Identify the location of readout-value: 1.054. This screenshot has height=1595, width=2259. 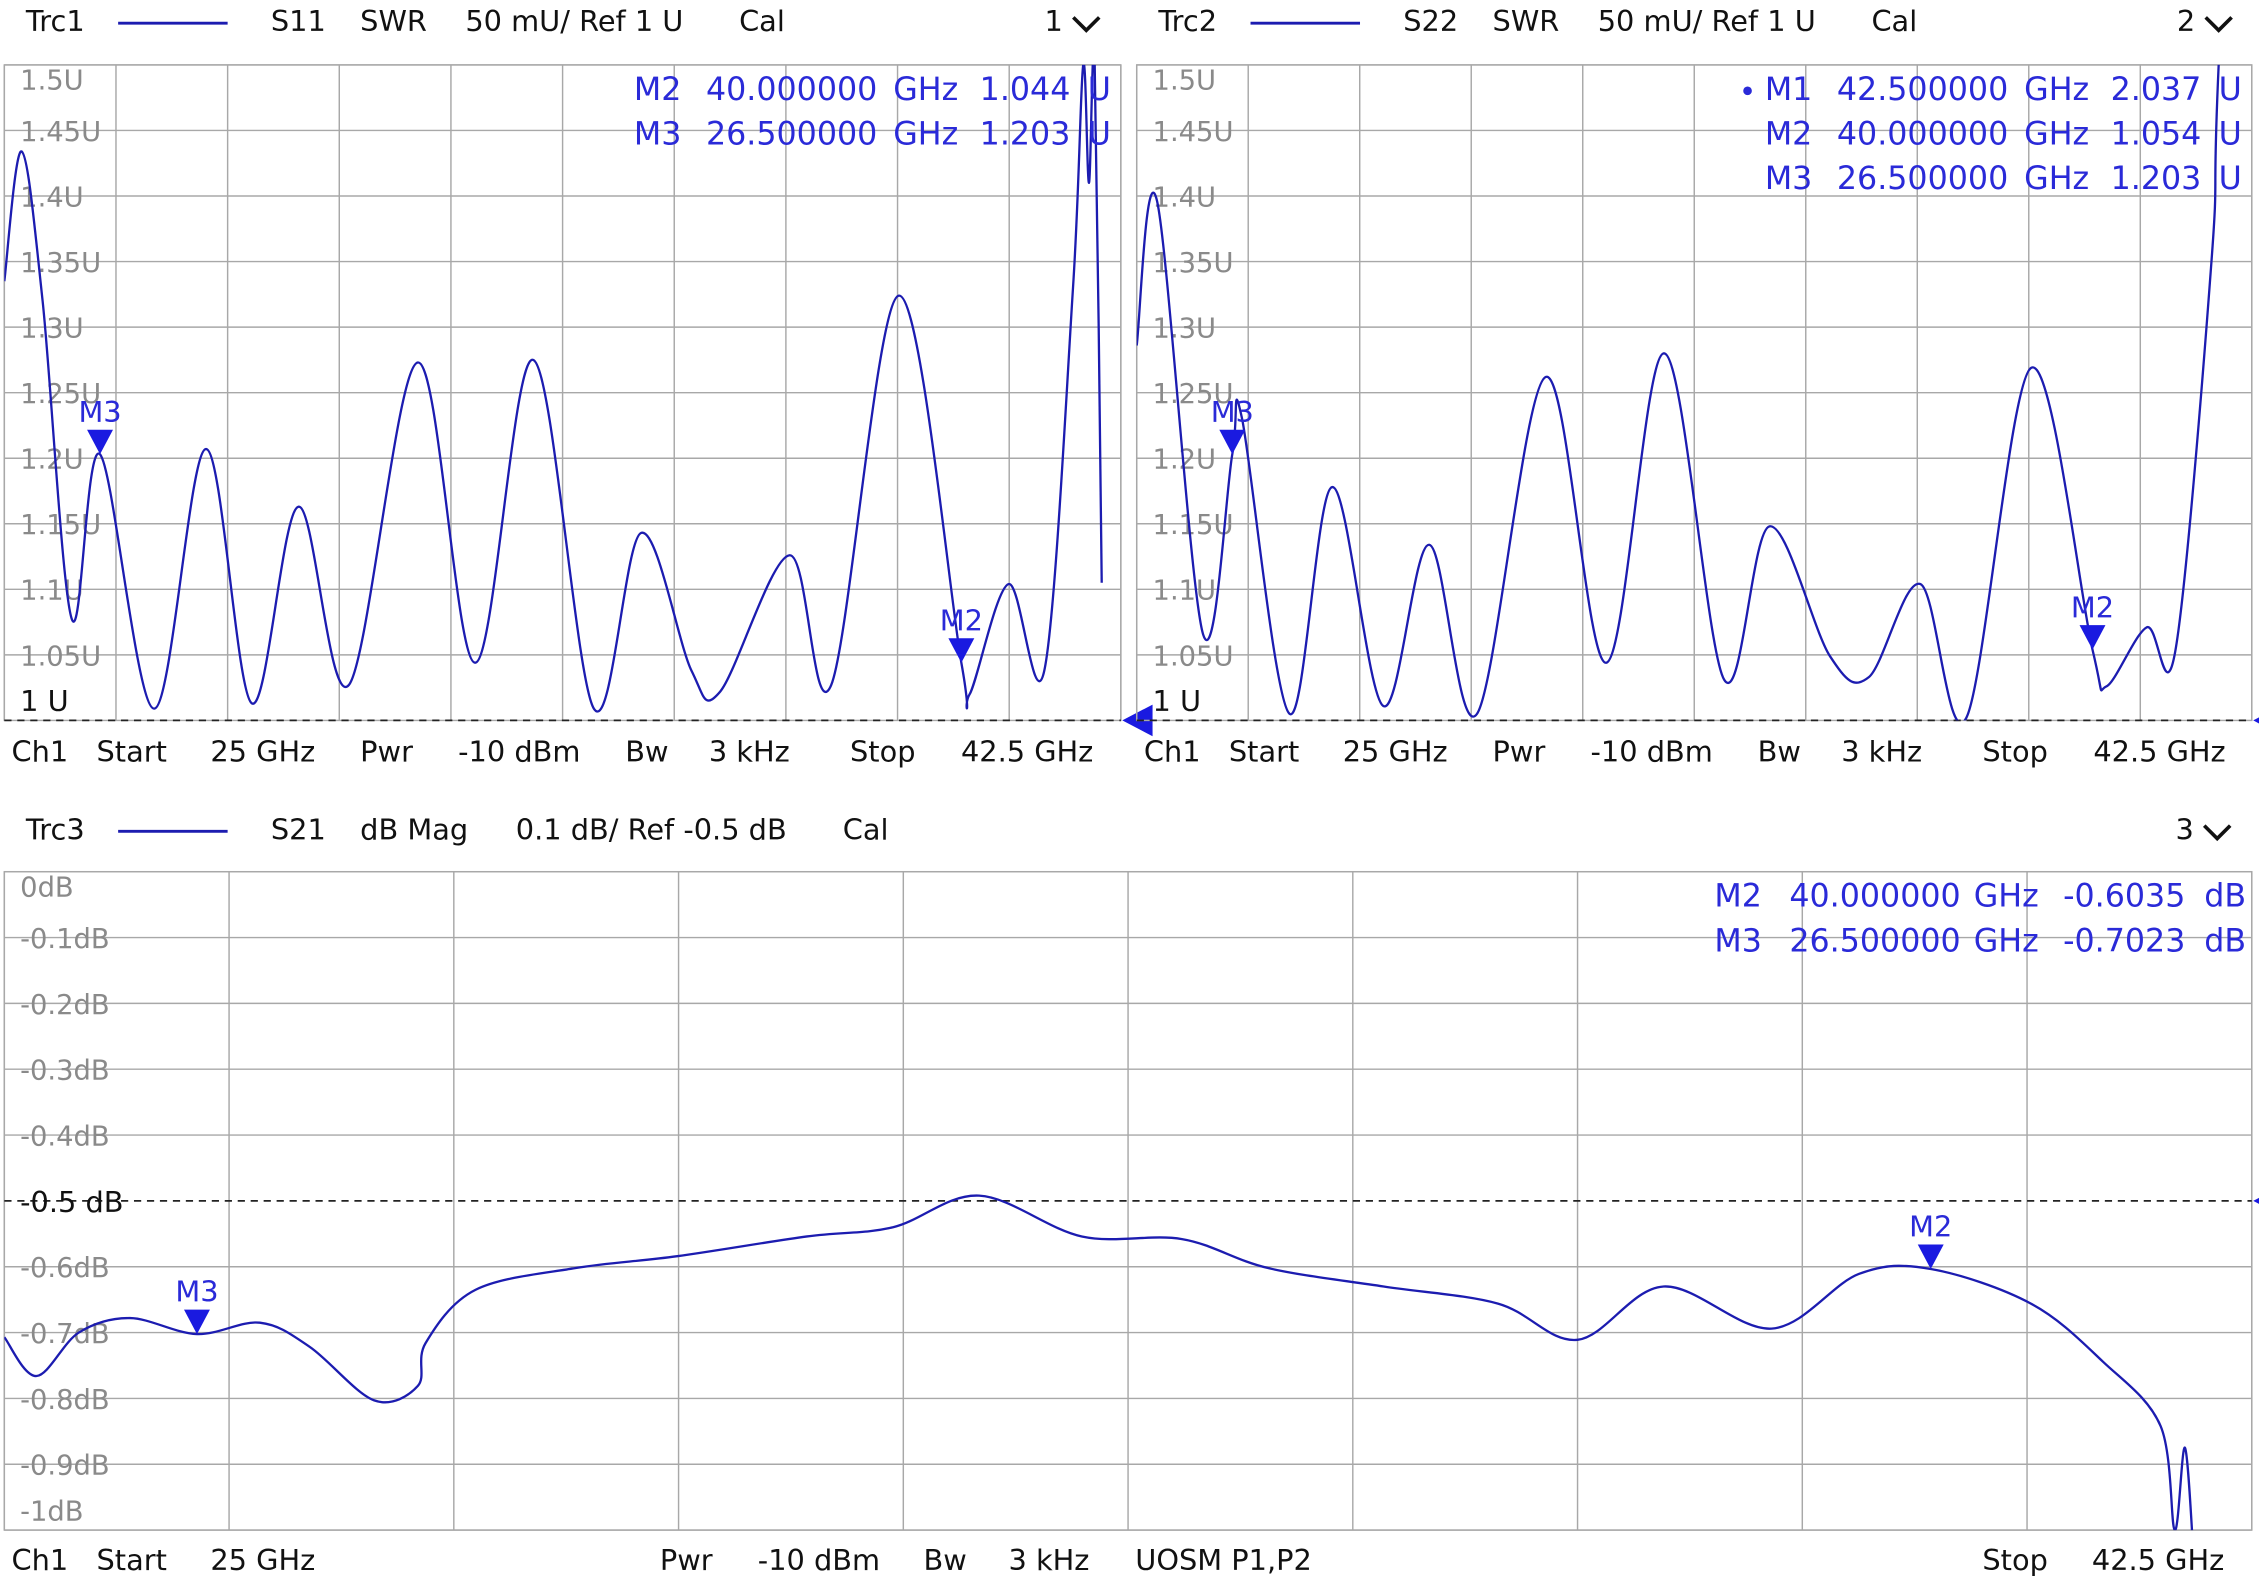
(2156, 135).